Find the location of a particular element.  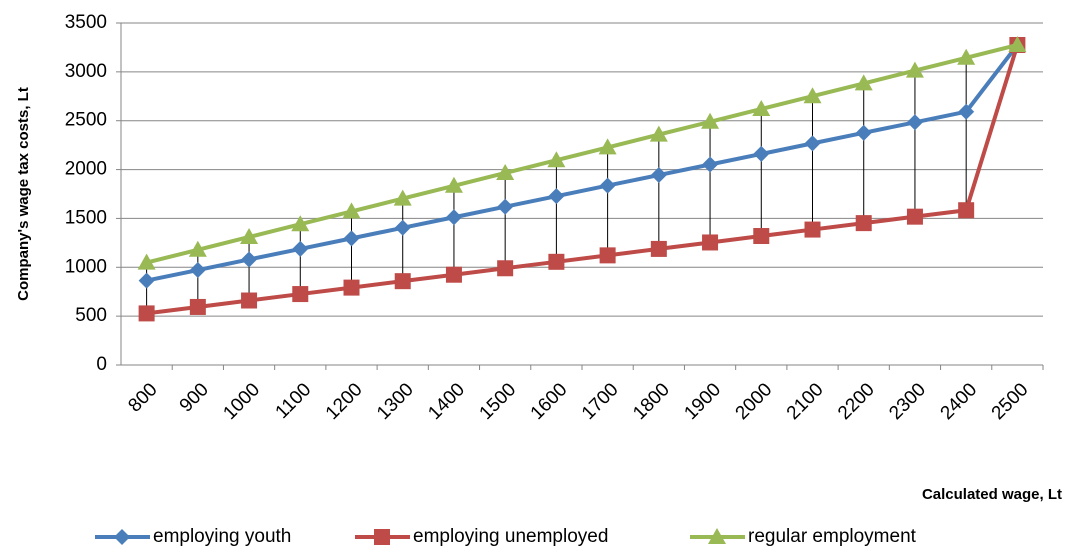

y-axis-title: Company's wage tax costs, Lt is located at coordinates (23, 194).